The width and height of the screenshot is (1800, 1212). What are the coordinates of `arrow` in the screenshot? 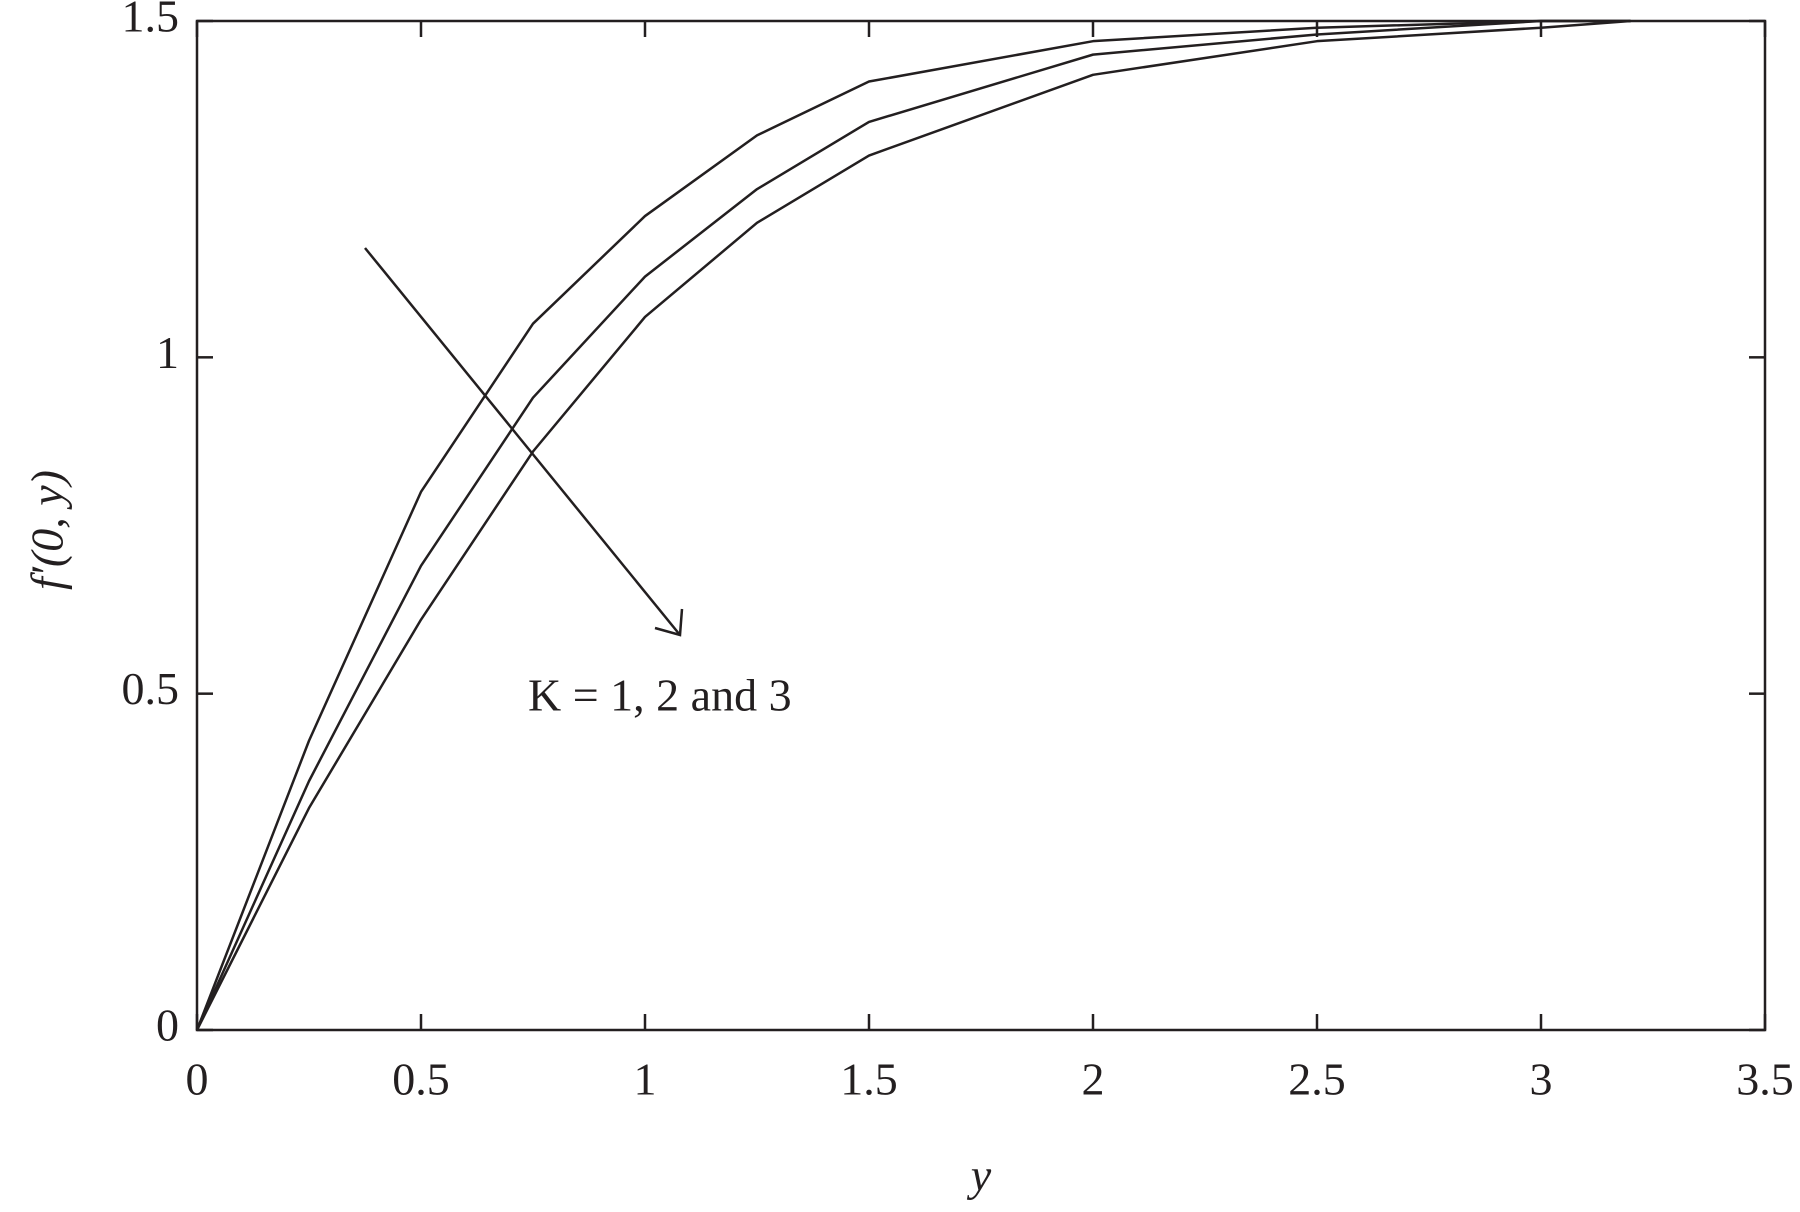 It's located at (524, 442).